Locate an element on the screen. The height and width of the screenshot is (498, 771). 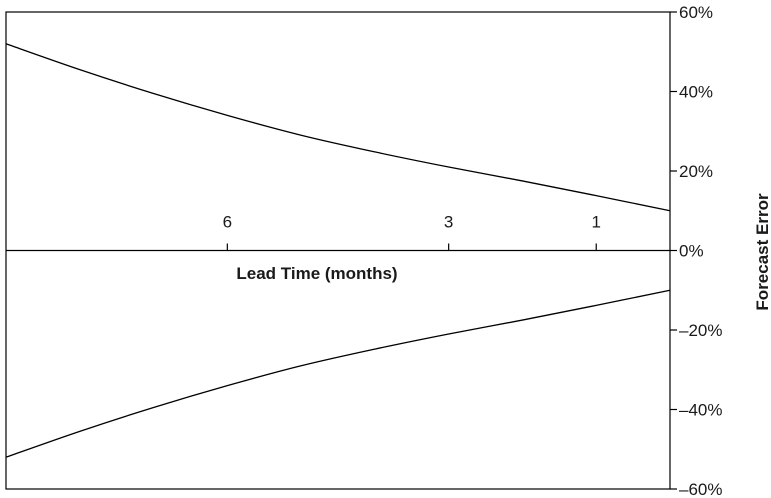
y-axis: 60% 40% 20% 0% –20% –40% –60% is located at coordinates (696, 250).